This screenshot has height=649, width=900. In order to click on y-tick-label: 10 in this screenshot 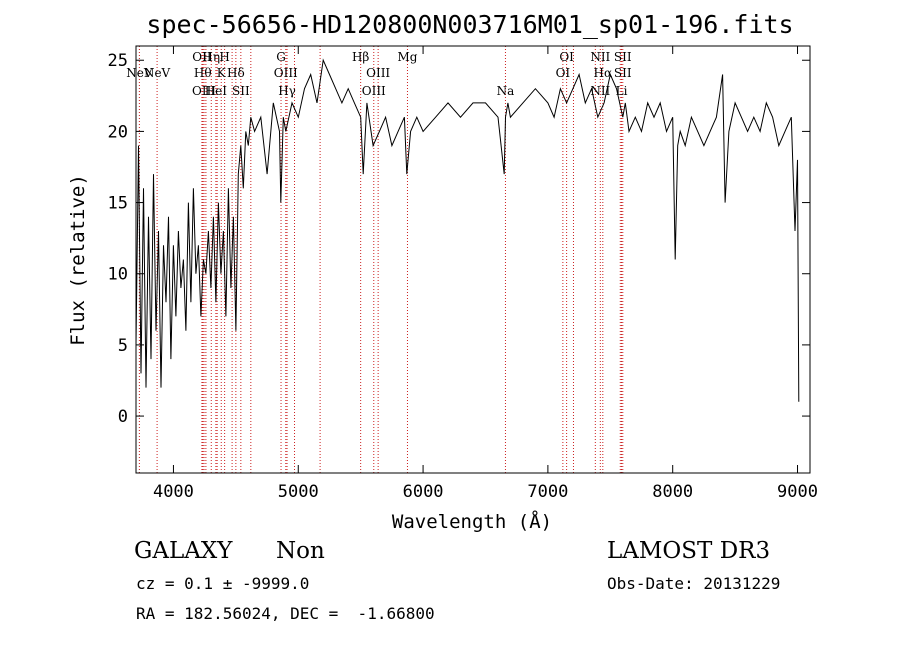, I will do `click(118, 275)`.